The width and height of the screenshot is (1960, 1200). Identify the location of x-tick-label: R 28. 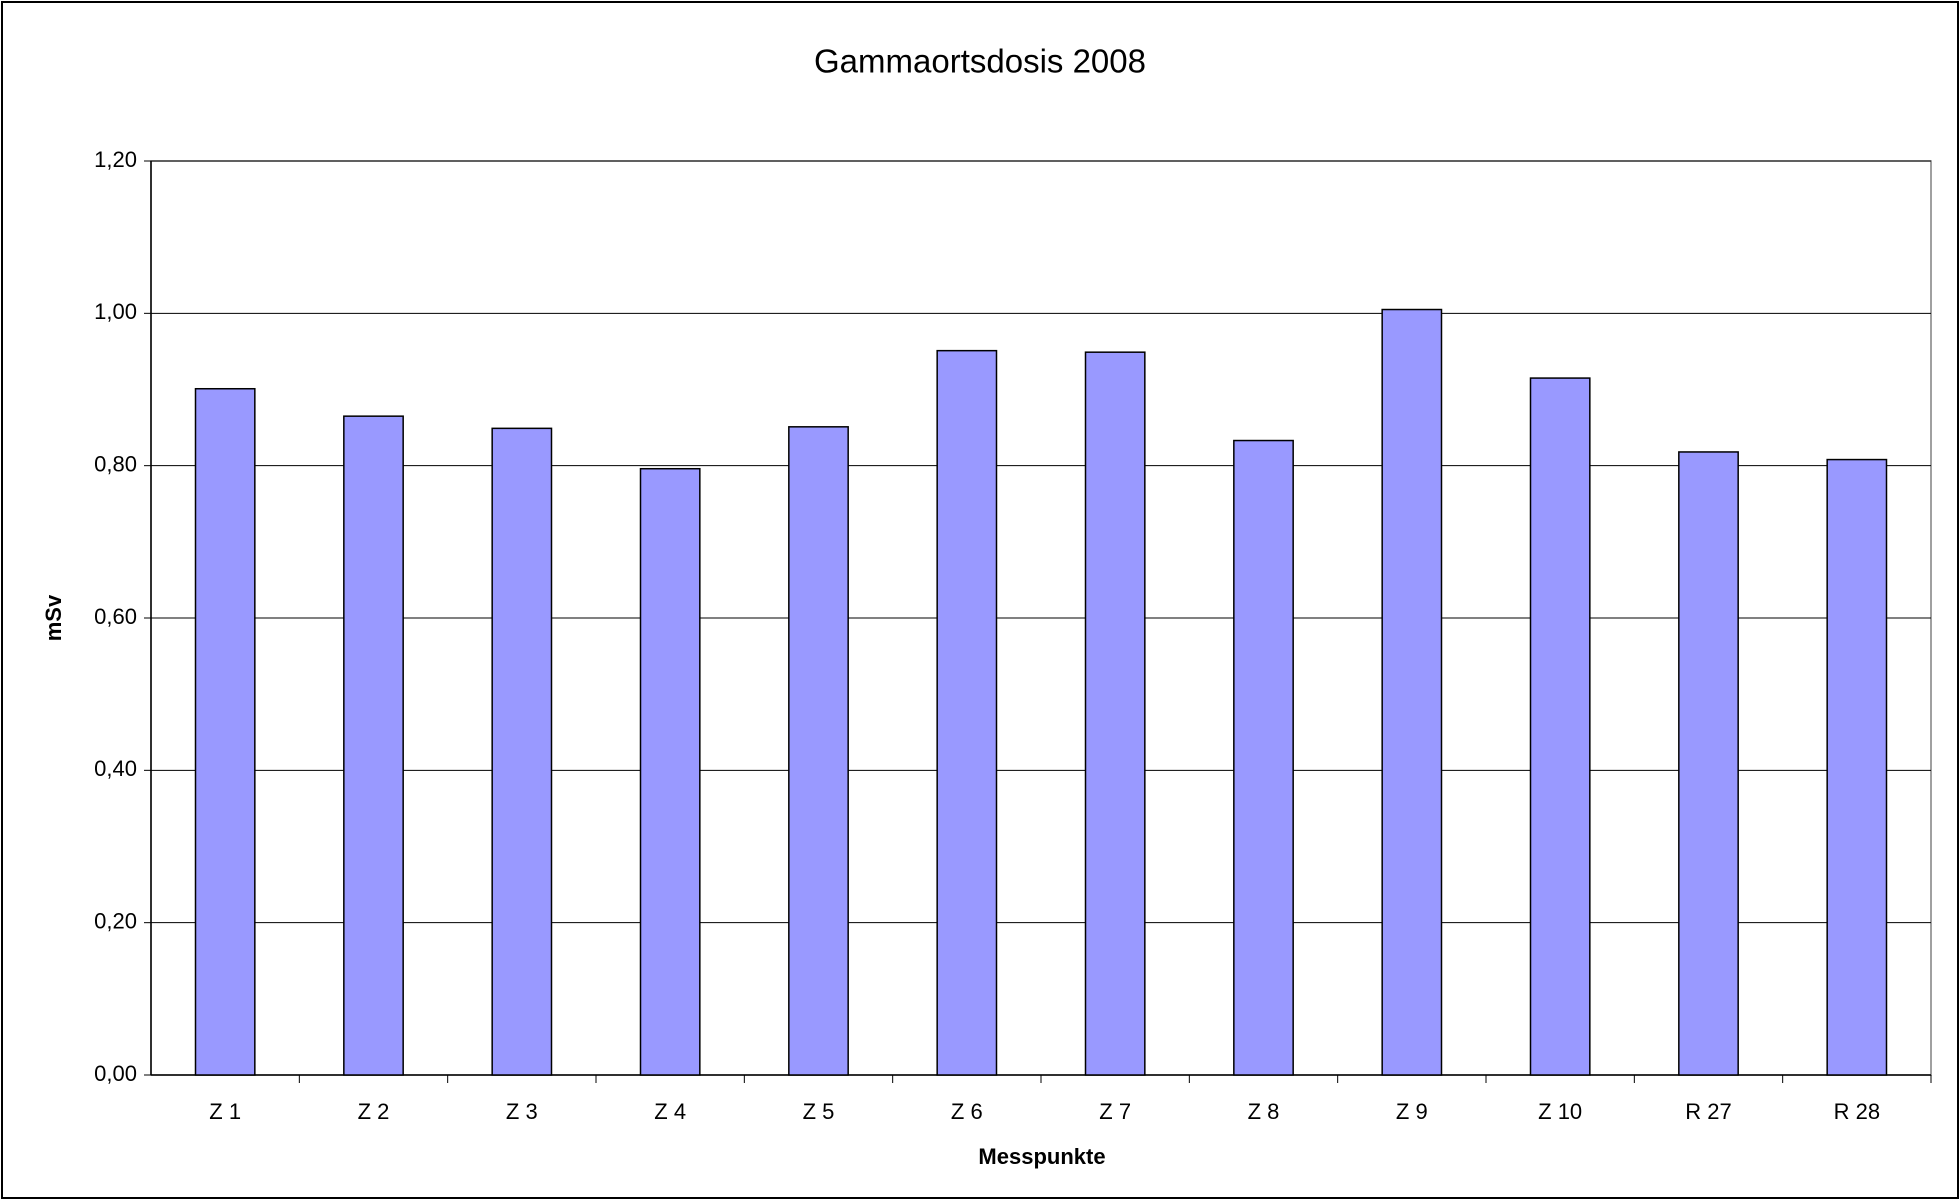
(1857, 1111).